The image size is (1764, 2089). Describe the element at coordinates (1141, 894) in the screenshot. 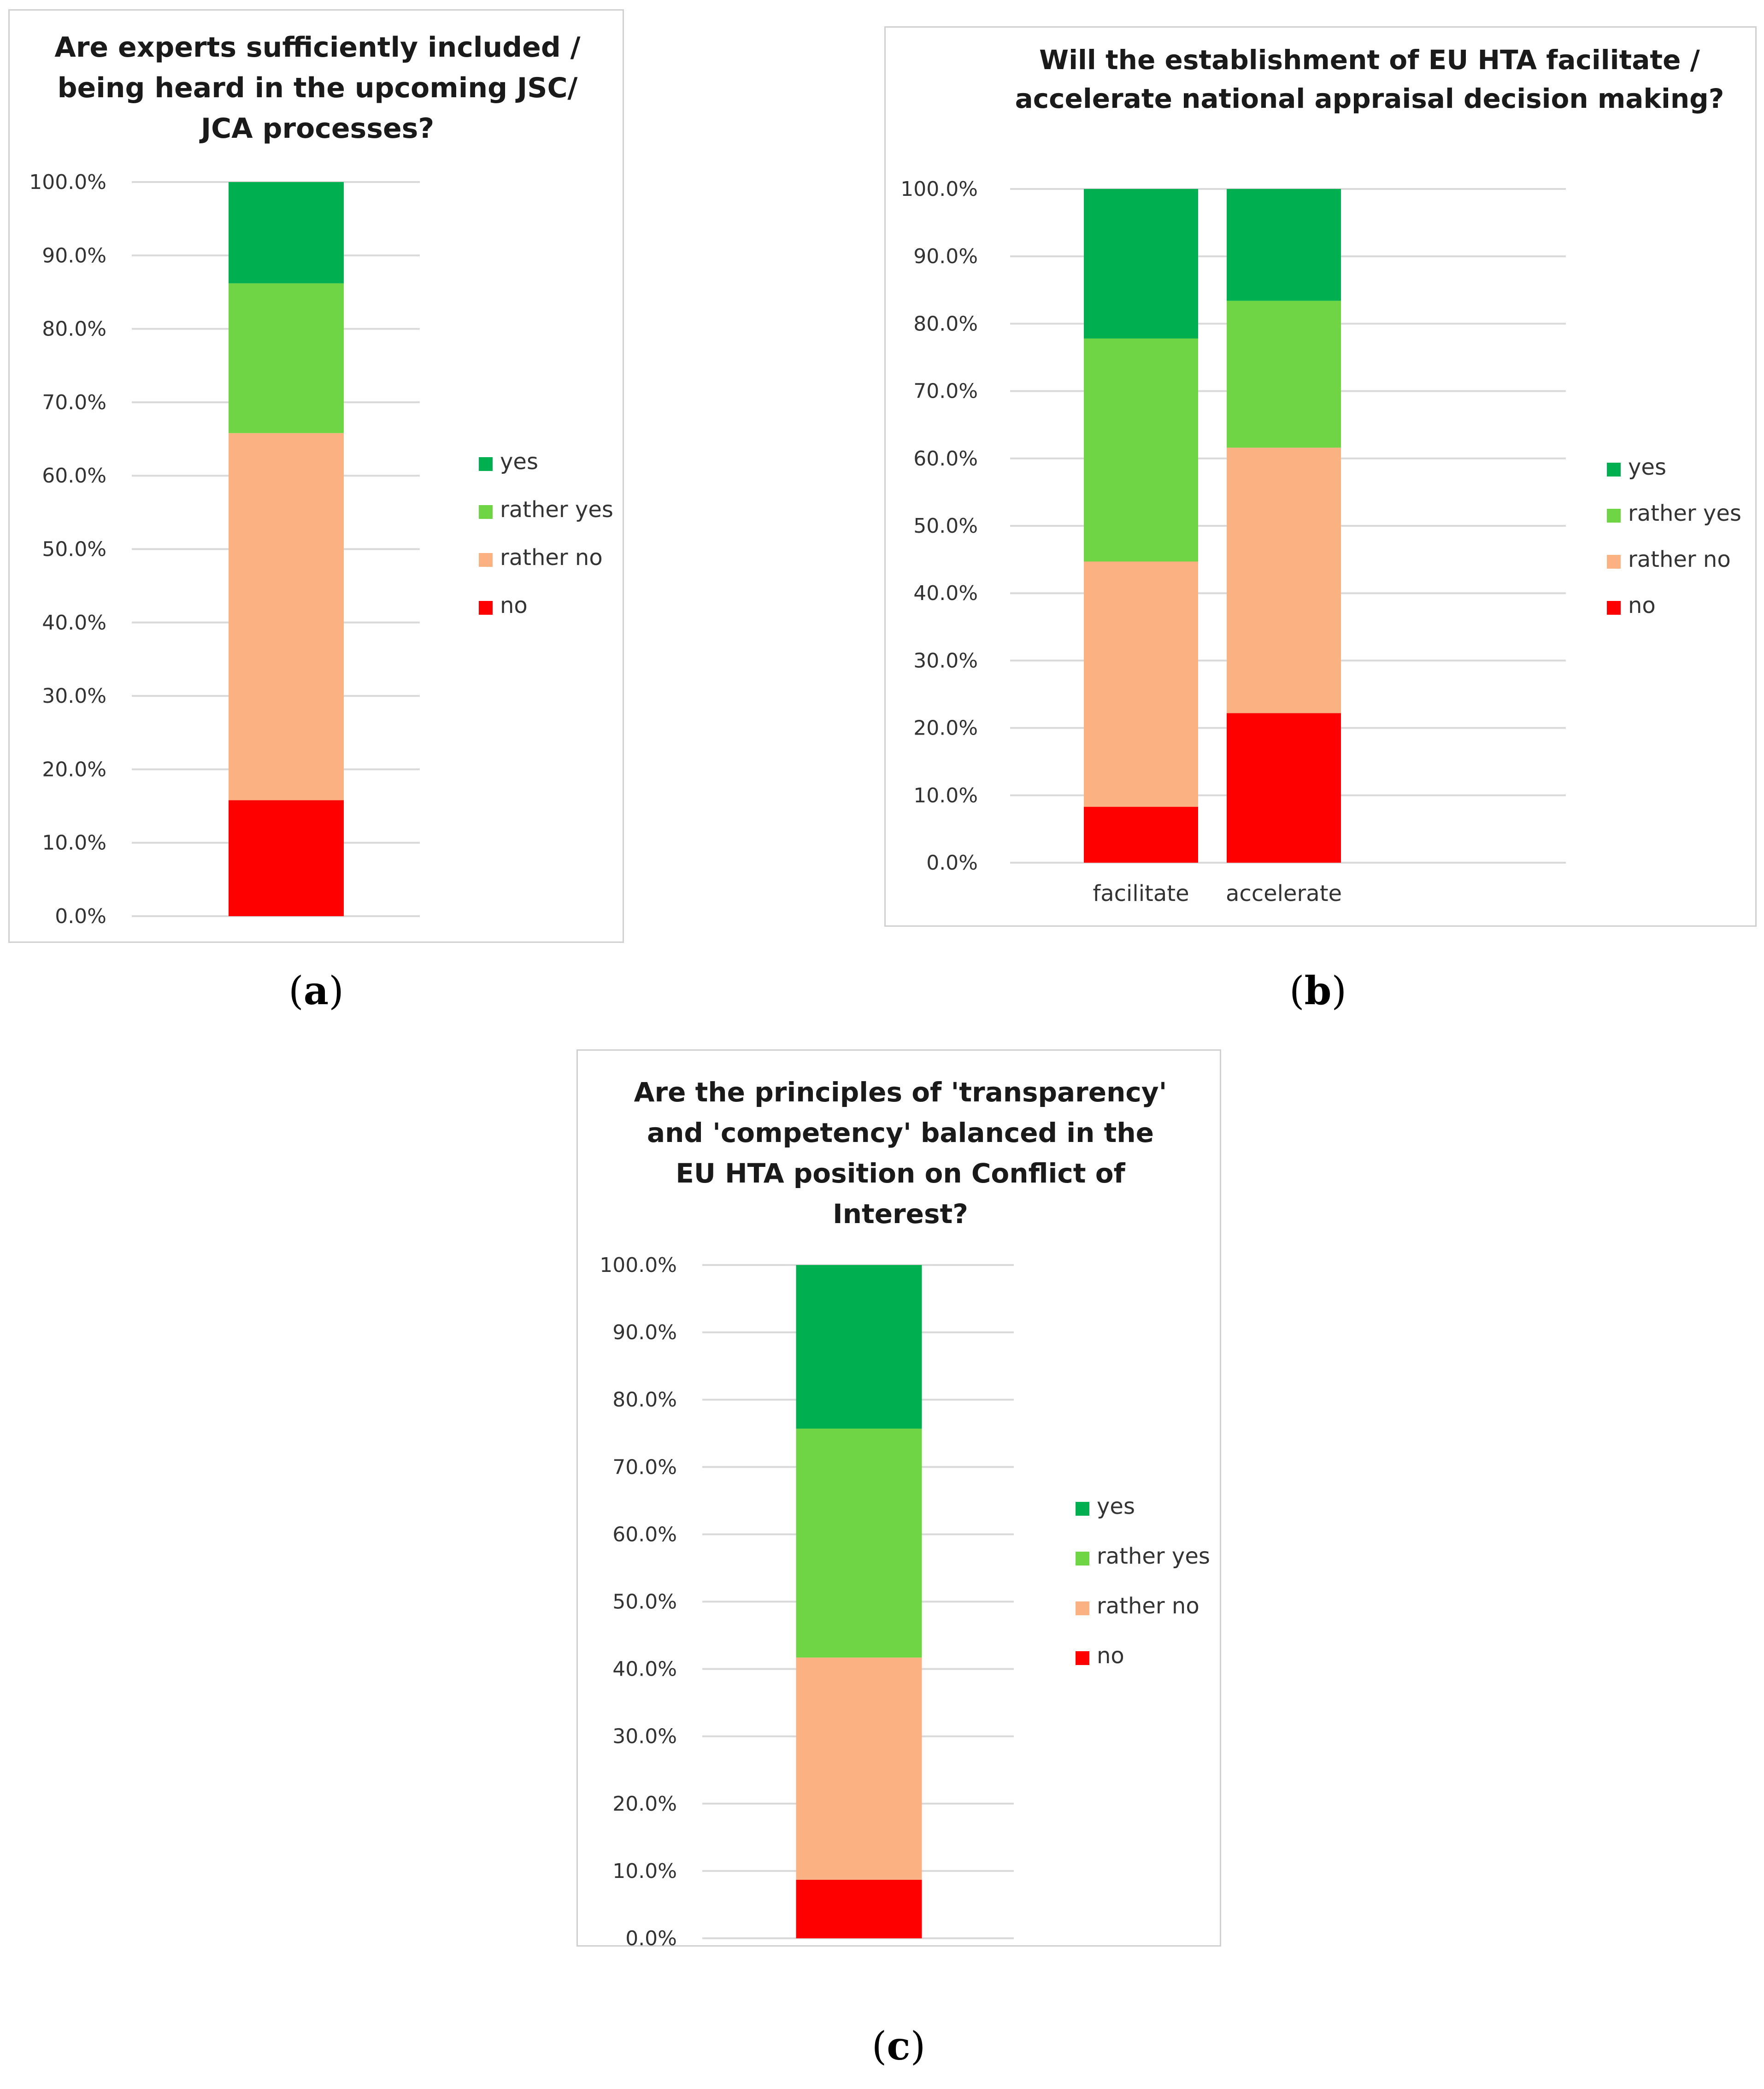

I see `x-category-label: facilitate` at that location.